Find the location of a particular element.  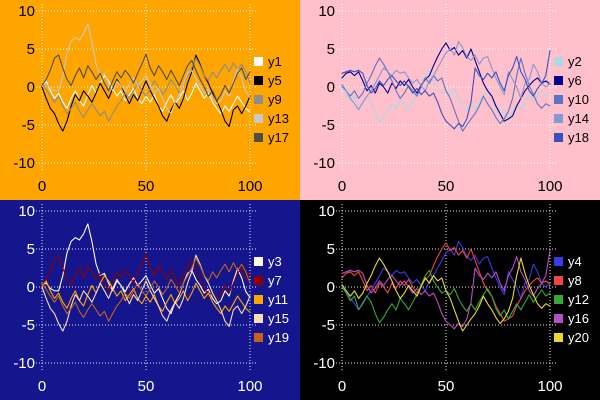

series-line-y16 is located at coordinates (446, 289).